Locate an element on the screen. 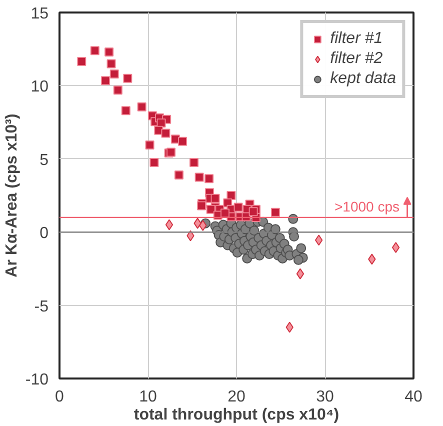  x-tick-label: 30 is located at coordinates (325, 397).